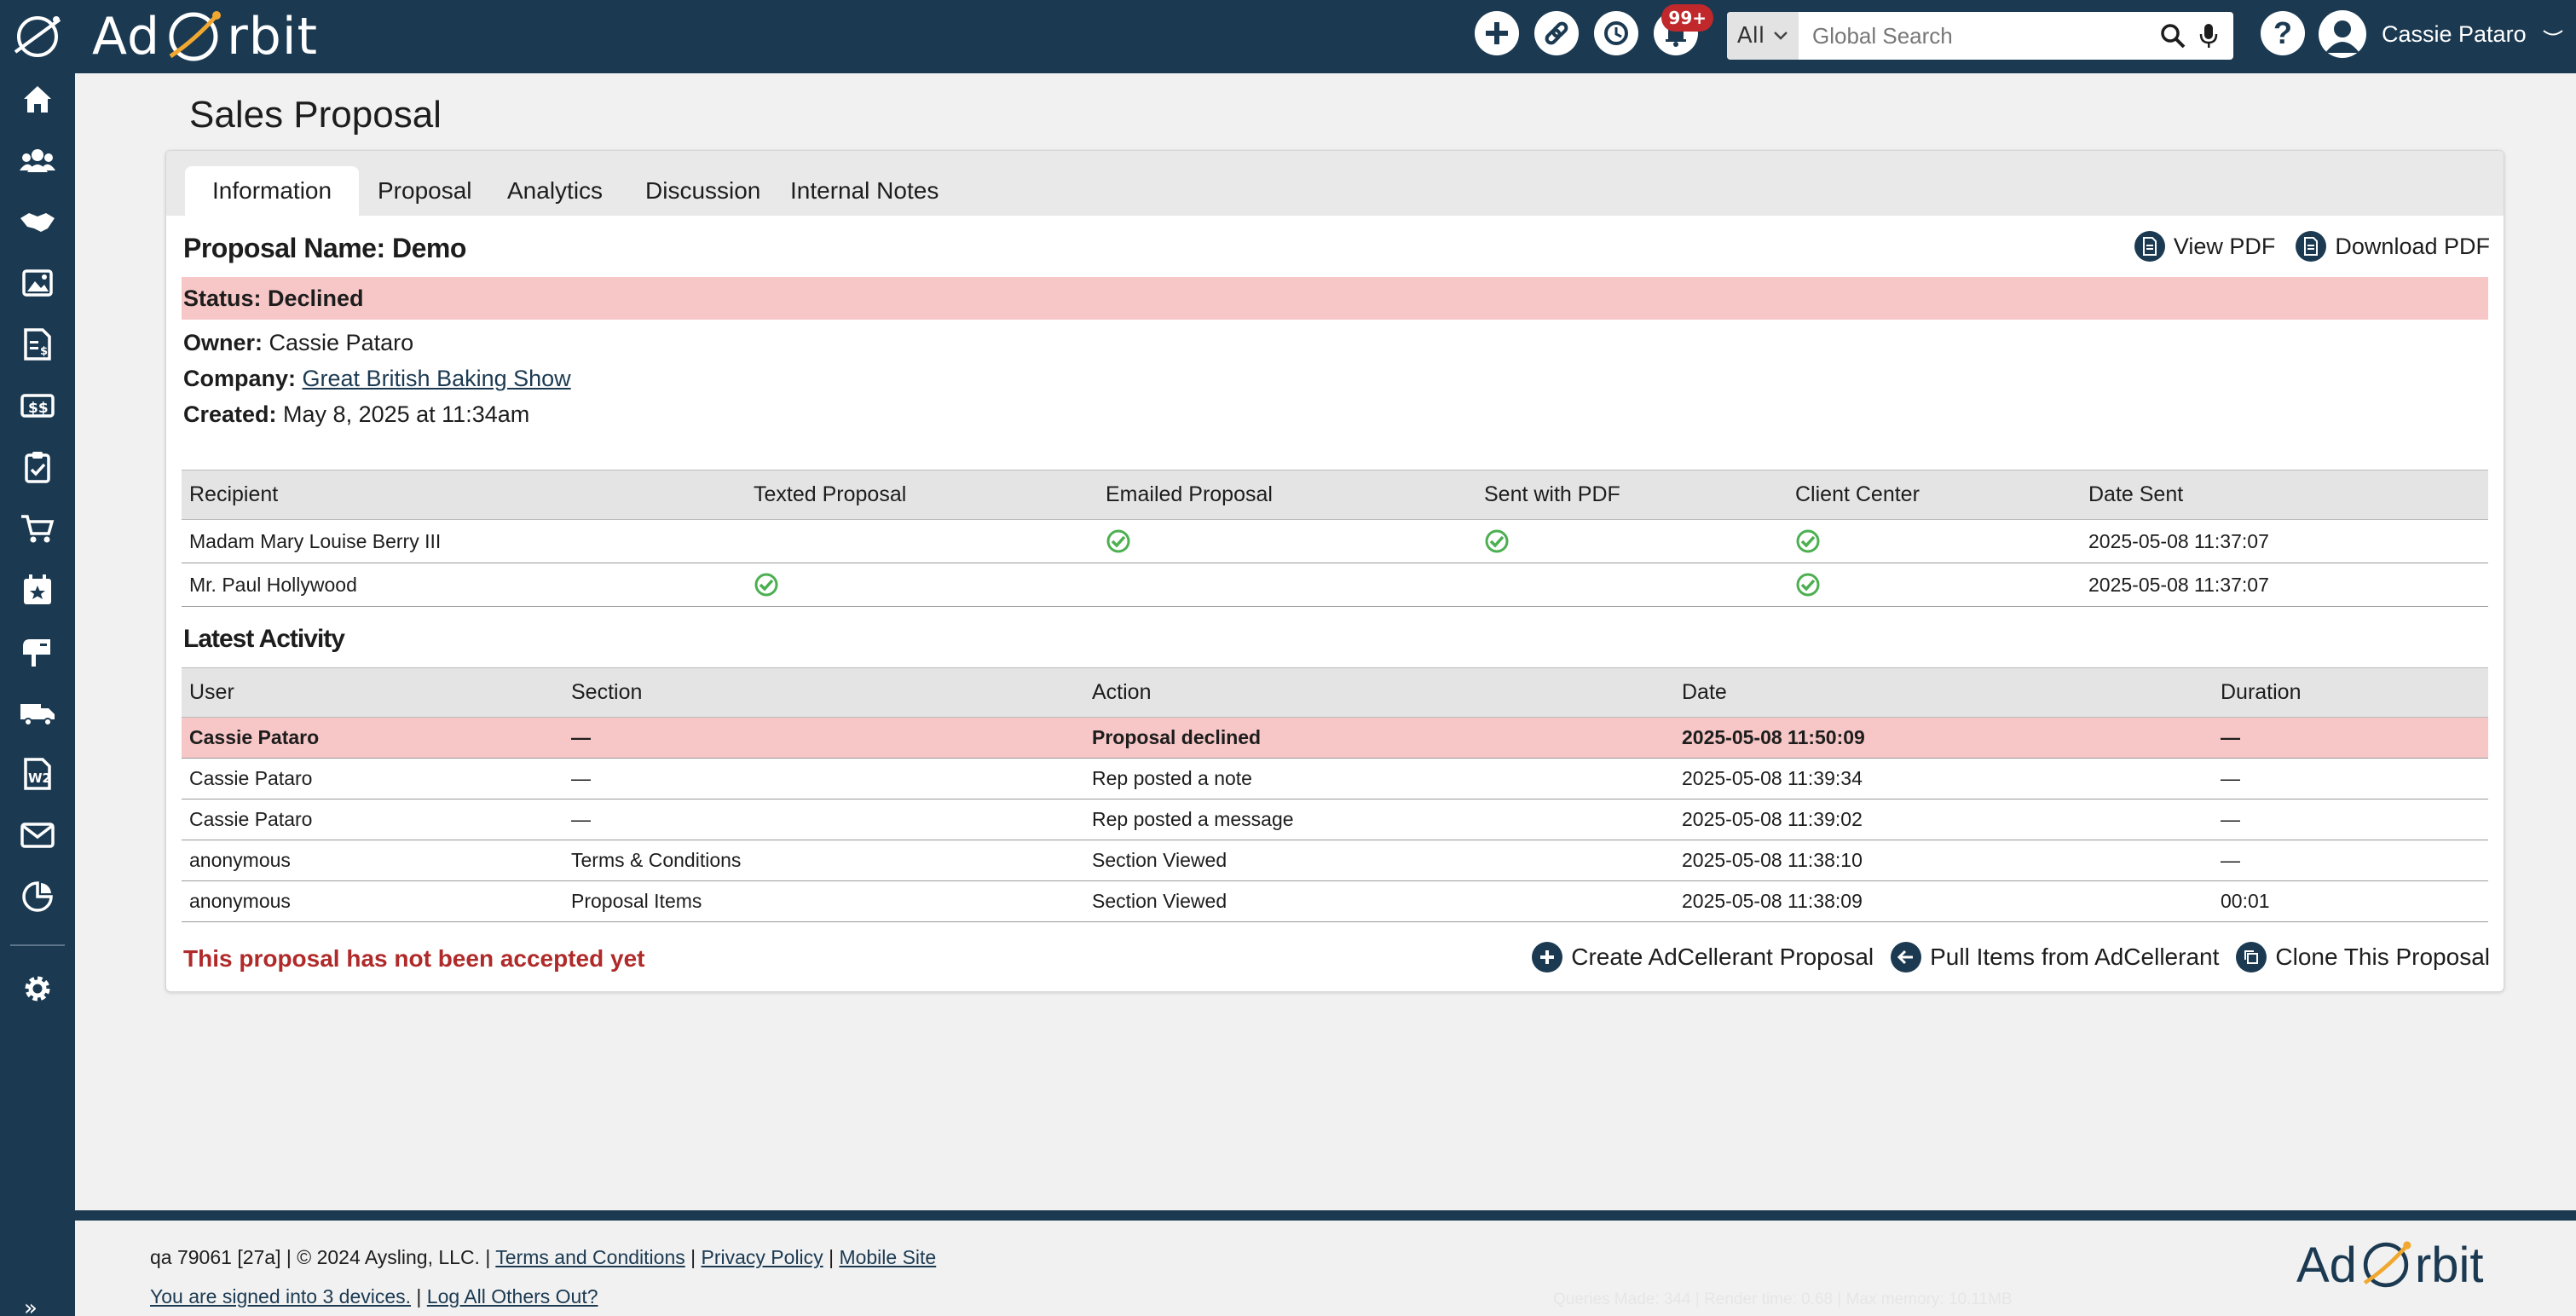 The image size is (2576, 1316). I want to click on sidebar-item-billing: $$, so click(37, 406).